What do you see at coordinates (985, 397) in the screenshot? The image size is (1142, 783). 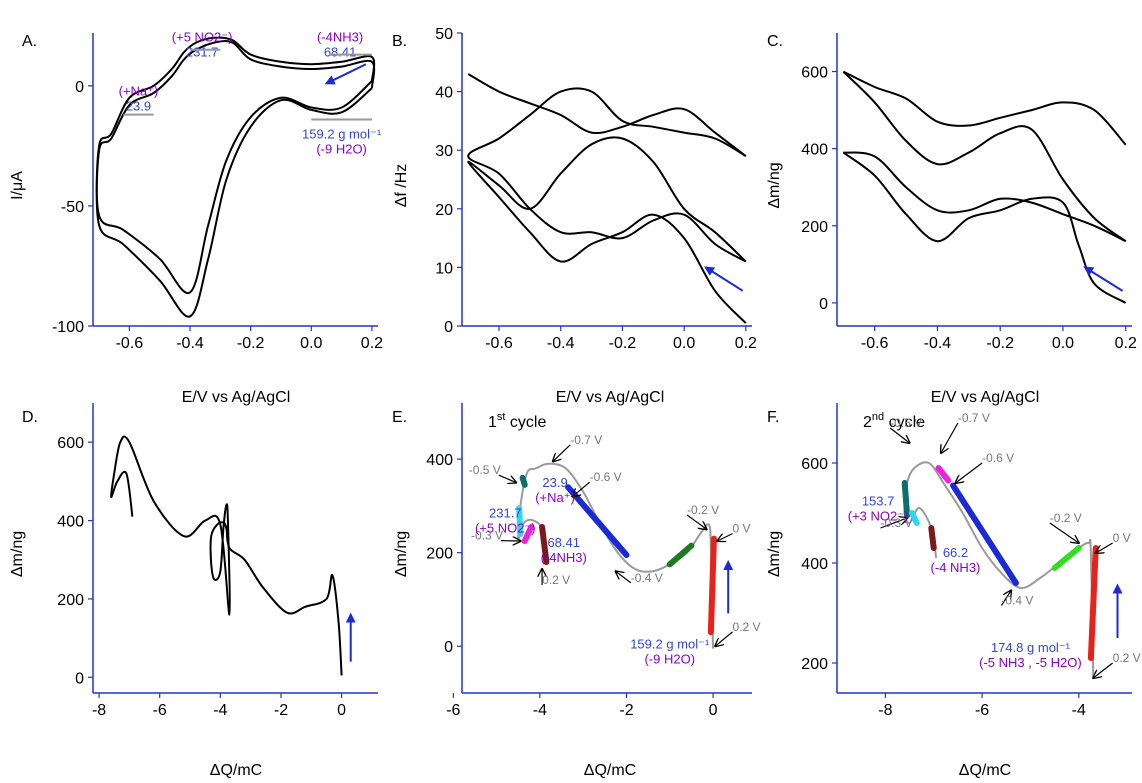 I see `xlabel-row1-c: E/V vs Ag/AgCl` at bounding box center [985, 397].